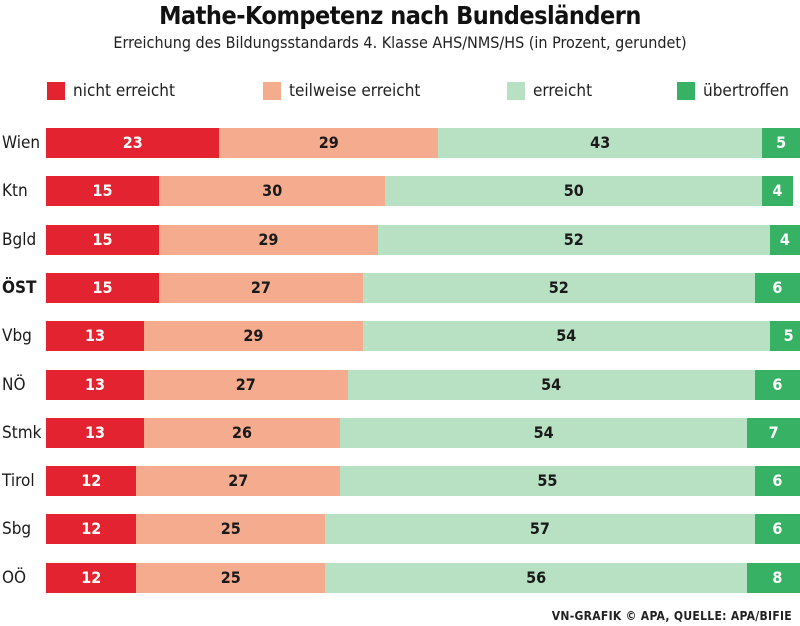  What do you see at coordinates (671, 616) in the screenshot?
I see `source-credit: VN-GRAFIK © APA, QUELLE: APA/BIFIE` at bounding box center [671, 616].